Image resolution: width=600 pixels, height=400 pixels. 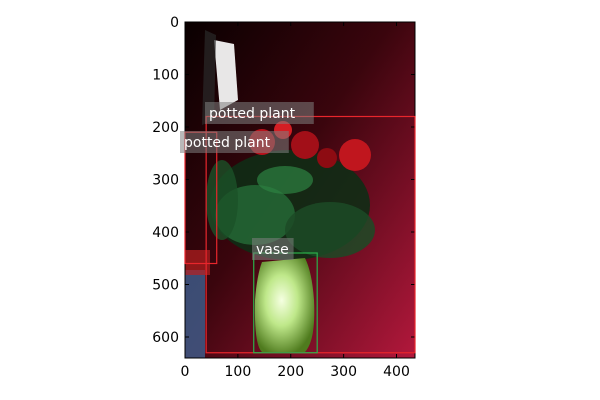 What do you see at coordinates (165, 181) in the screenshot?
I see `y-tick-label: 300` at bounding box center [165, 181].